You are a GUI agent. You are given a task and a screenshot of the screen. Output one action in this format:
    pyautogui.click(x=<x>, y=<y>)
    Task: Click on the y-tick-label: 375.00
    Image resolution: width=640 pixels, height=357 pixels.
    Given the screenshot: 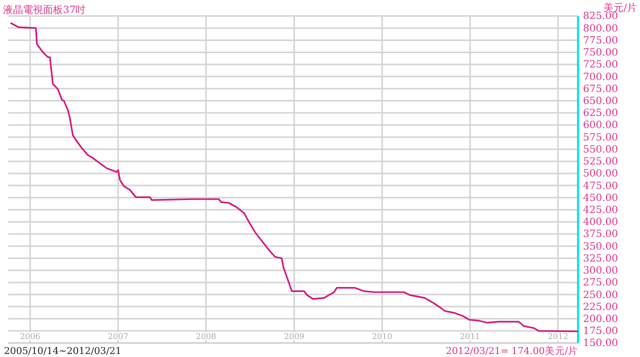 What is the action you would take?
    pyautogui.click(x=600, y=234)
    